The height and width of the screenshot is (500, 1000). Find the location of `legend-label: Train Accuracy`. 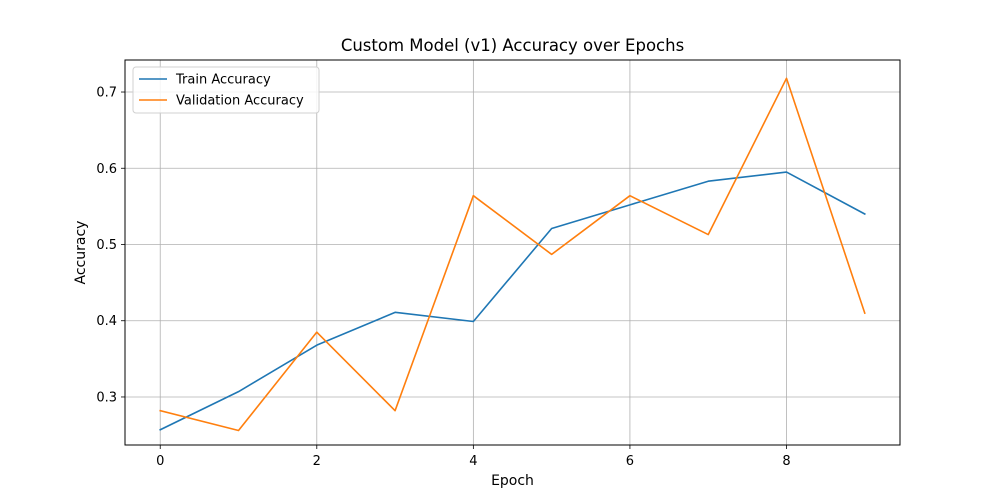

legend-label: Train Accuracy is located at coordinates (223, 80).